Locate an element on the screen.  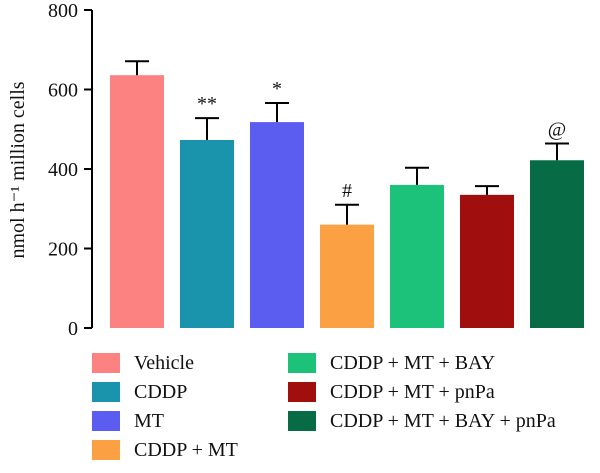
significance-label-6: @ is located at coordinates (557, 130).